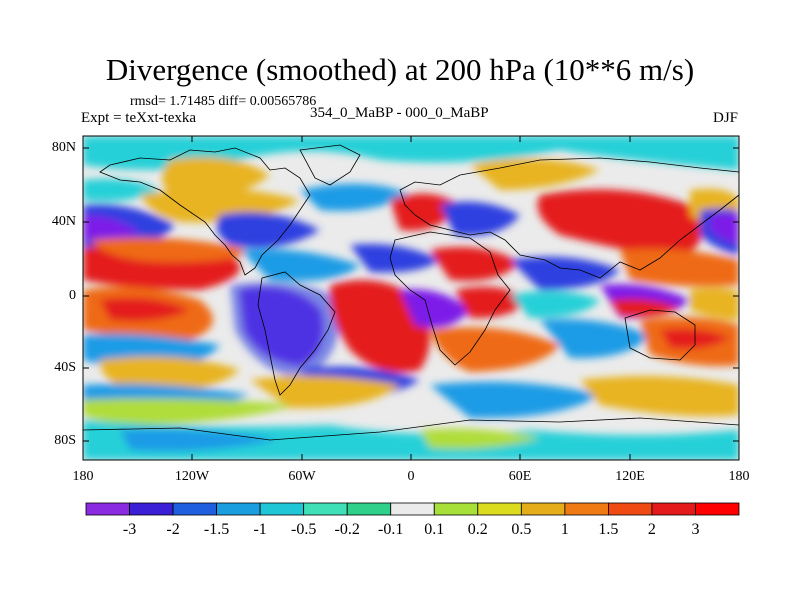  What do you see at coordinates (223, 101) in the screenshot?
I see `stats-text: rmsd= 1.71485 diff= 0.00565786` at bounding box center [223, 101].